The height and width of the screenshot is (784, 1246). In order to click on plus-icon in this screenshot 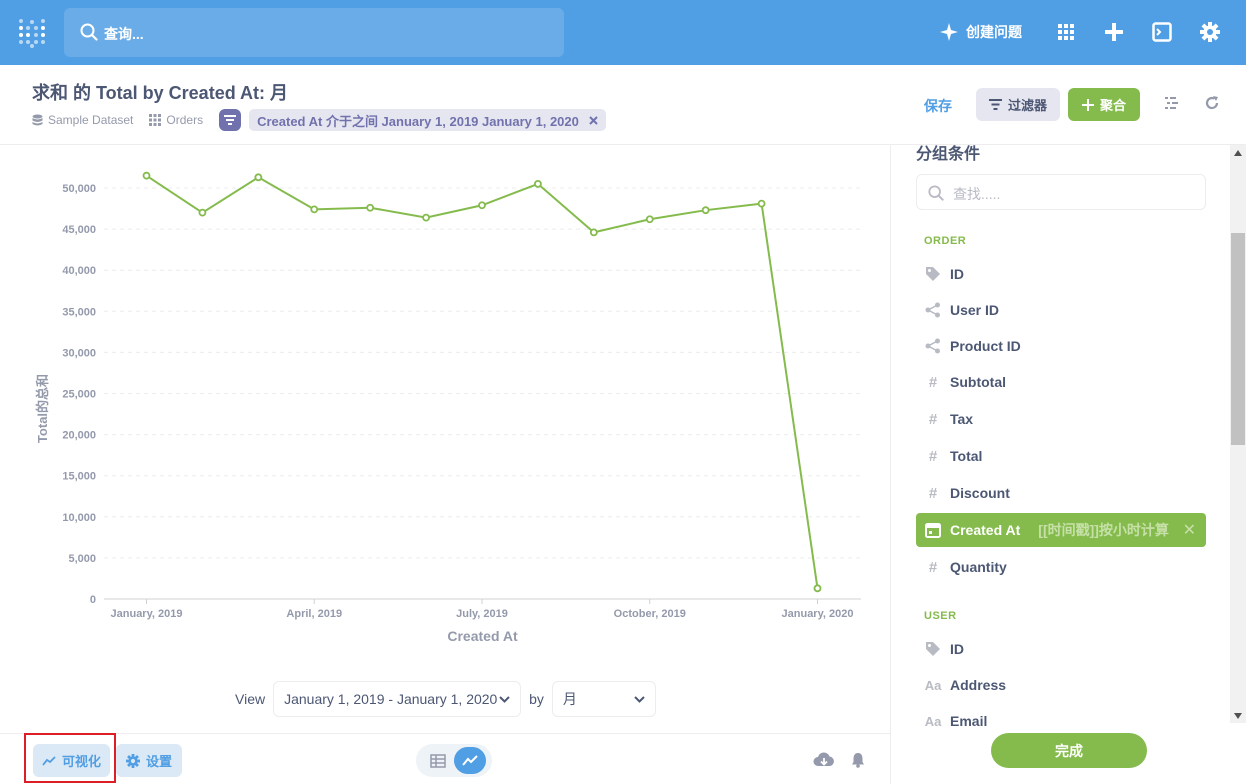, I will do `click(1114, 32)`.